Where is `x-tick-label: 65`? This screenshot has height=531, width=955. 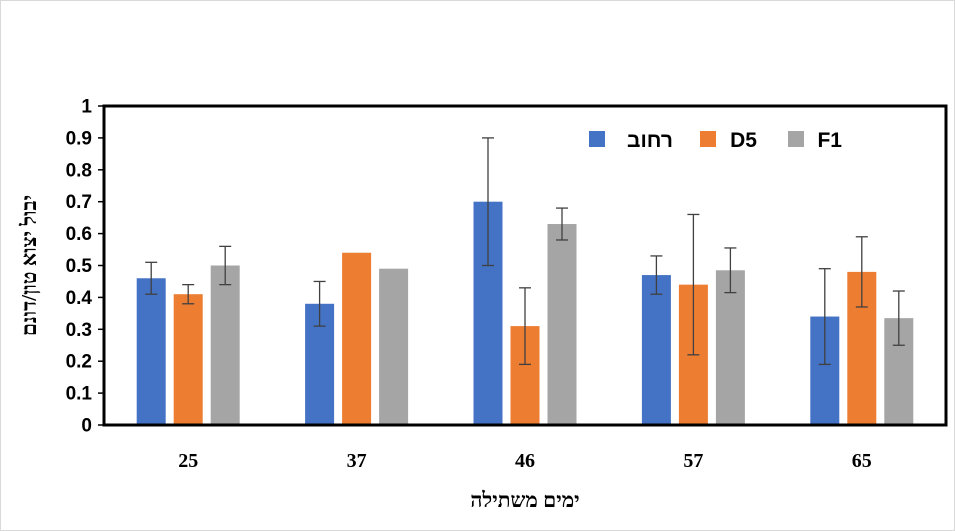 x-tick-label: 65 is located at coordinates (862, 461).